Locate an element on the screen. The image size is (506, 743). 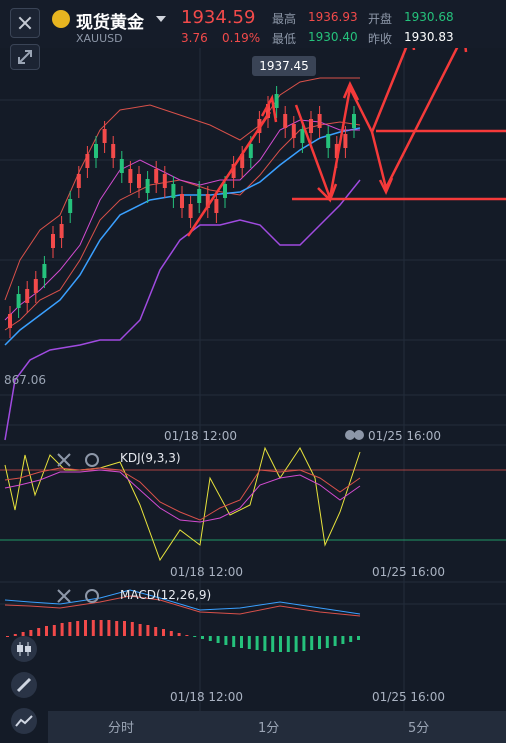
main-time-left: 01/18 12:00 is located at coordinates (200, 436).